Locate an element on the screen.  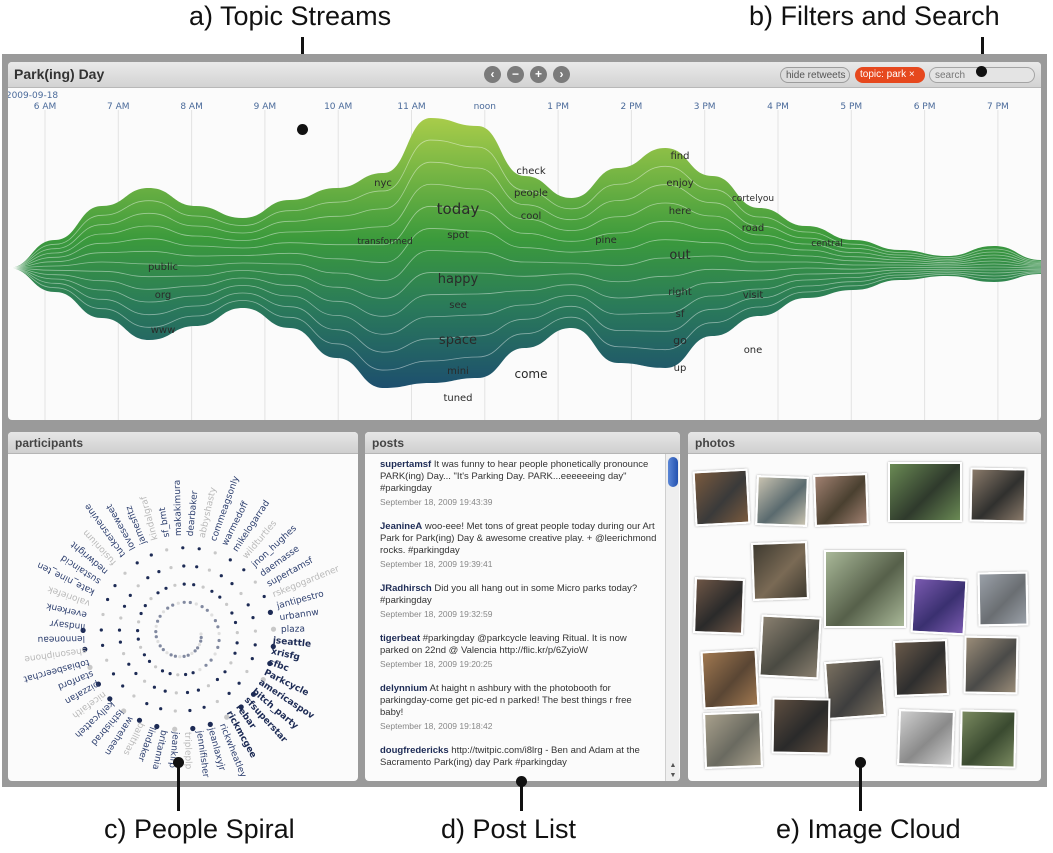
participant-name: tripleplp is located at coordinates (187, 751).